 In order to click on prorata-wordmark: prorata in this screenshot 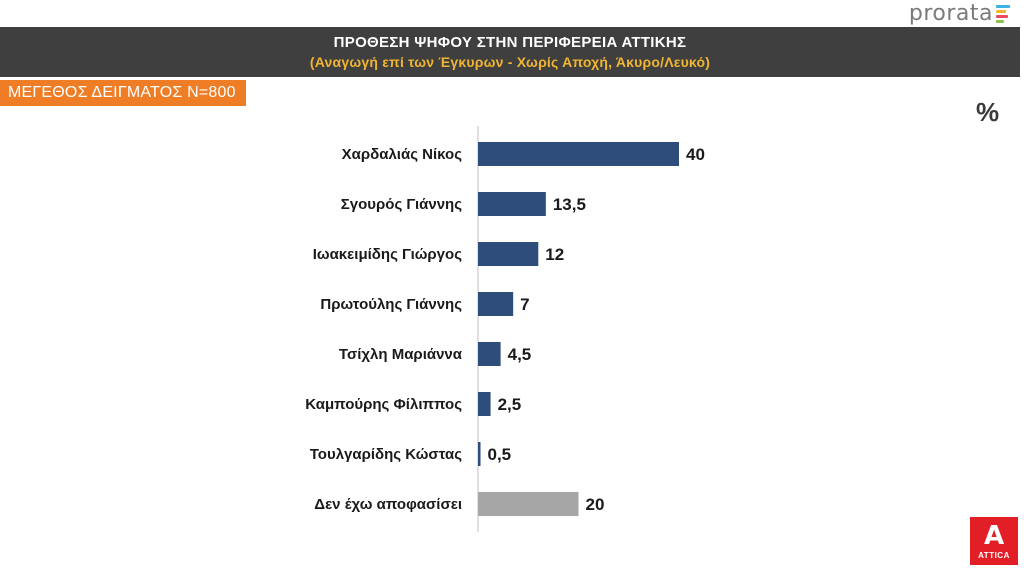, I will do `click(950, 13)`.